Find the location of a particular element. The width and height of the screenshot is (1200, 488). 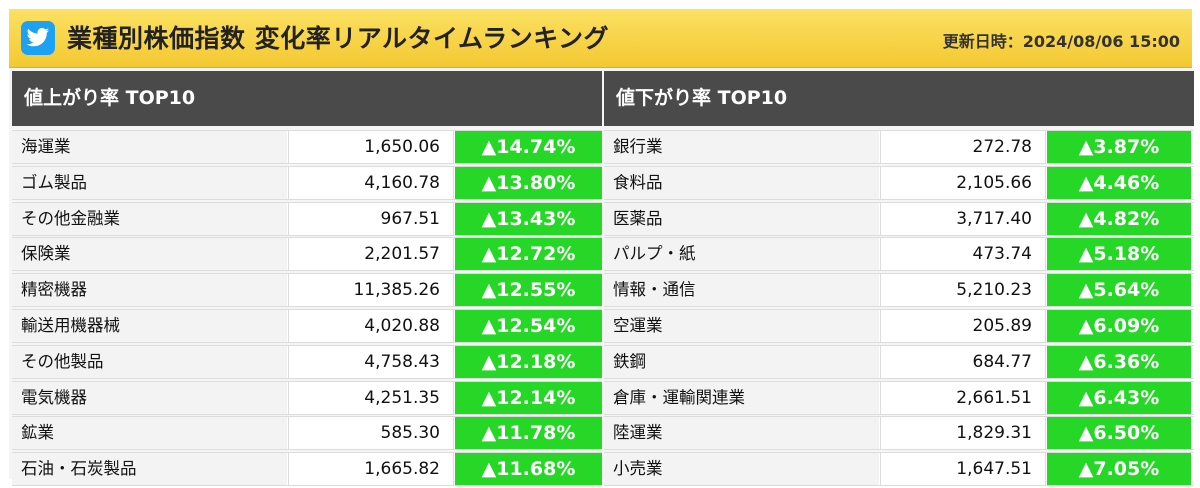

index-value: 585.30 is located at coordinates (371, 433).